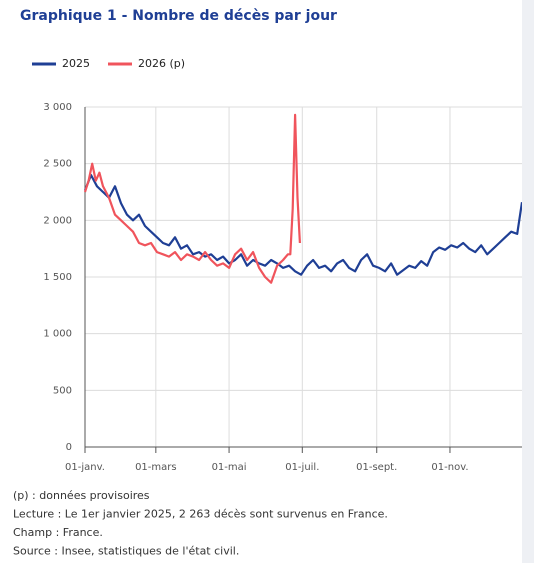 The height and width of the screenshot is (563, 534). Describe the element at coordinates (57, 164) in the screenshot. I see `y-tick-label: 2 500` at that location.